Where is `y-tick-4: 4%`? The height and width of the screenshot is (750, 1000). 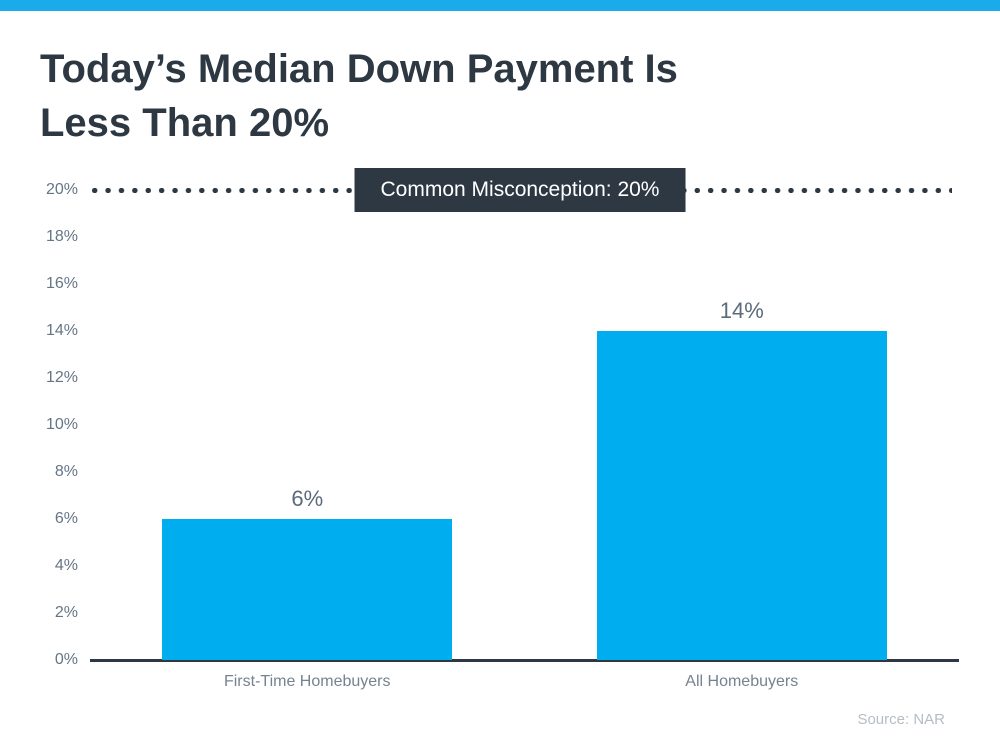 y-tick-4: 4% is located at coordinates (66, 565).